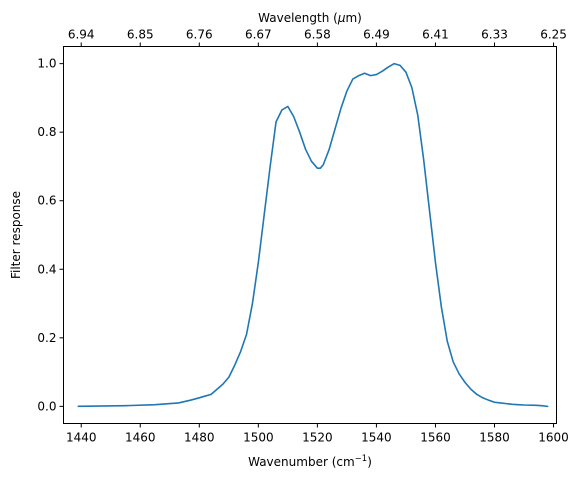 The width and height of the screenshot is (570, 480). I want to click on left-axis: 0.0 0.2 0.4 0.6 0.8 1.0, so click(50, 235).